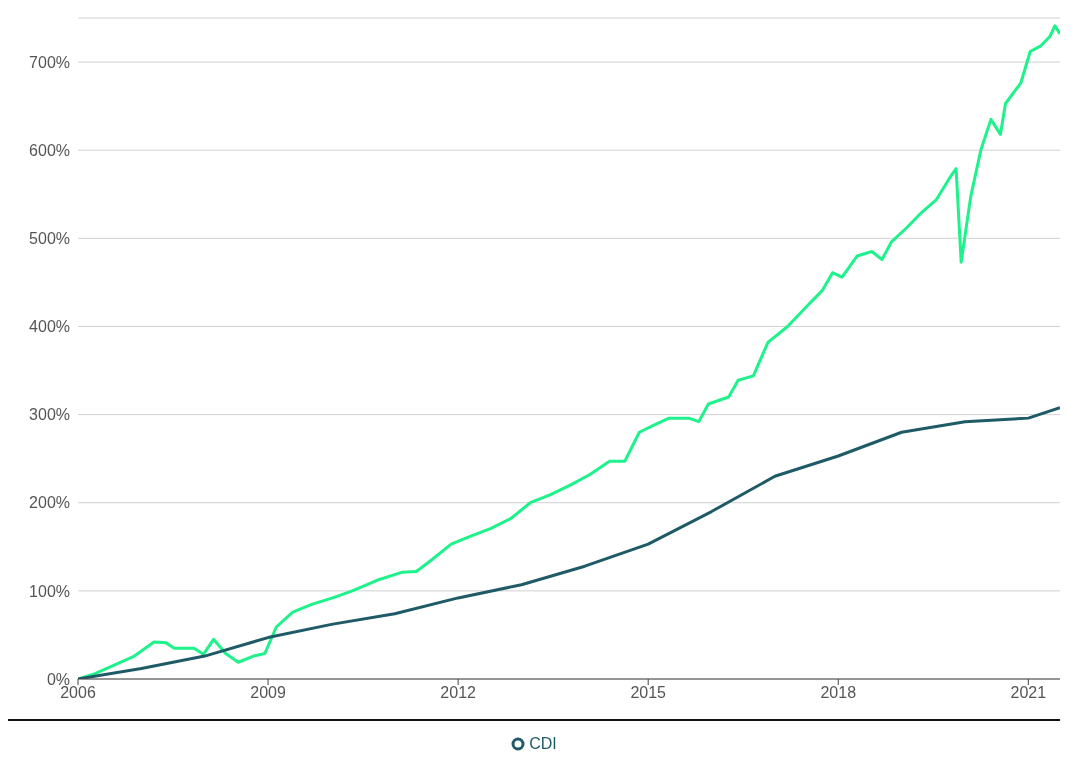  What do you see at coordinates (49, 503) in the screenshot?
I see `y-tick-label: 200%` at bounding box center [49, 503].